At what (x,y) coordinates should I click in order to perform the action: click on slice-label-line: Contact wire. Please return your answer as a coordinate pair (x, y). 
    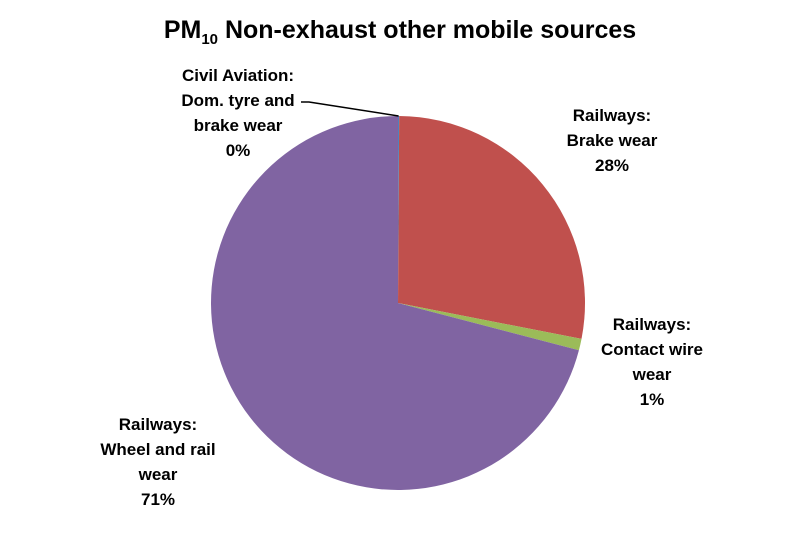
    Looking at the image, I should click on (652, 349).